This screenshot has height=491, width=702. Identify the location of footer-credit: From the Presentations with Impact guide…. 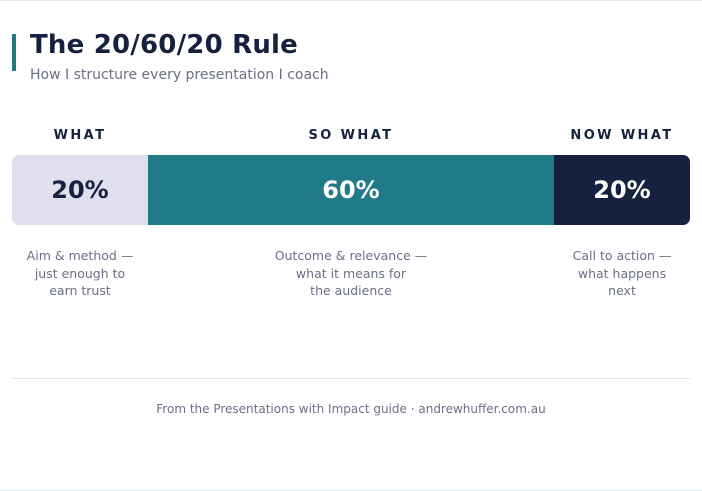
(351, 409).